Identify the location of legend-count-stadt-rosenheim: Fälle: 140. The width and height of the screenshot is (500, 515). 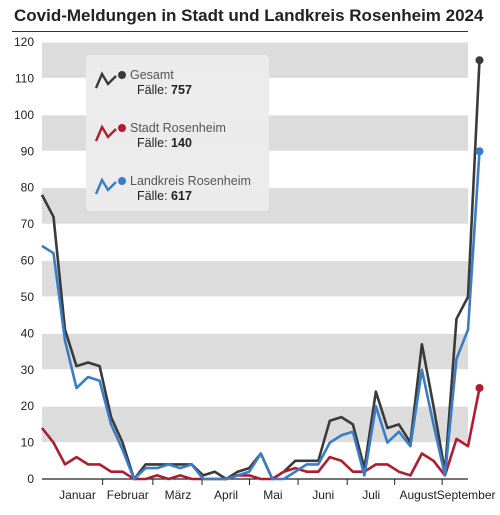
(164, 143).